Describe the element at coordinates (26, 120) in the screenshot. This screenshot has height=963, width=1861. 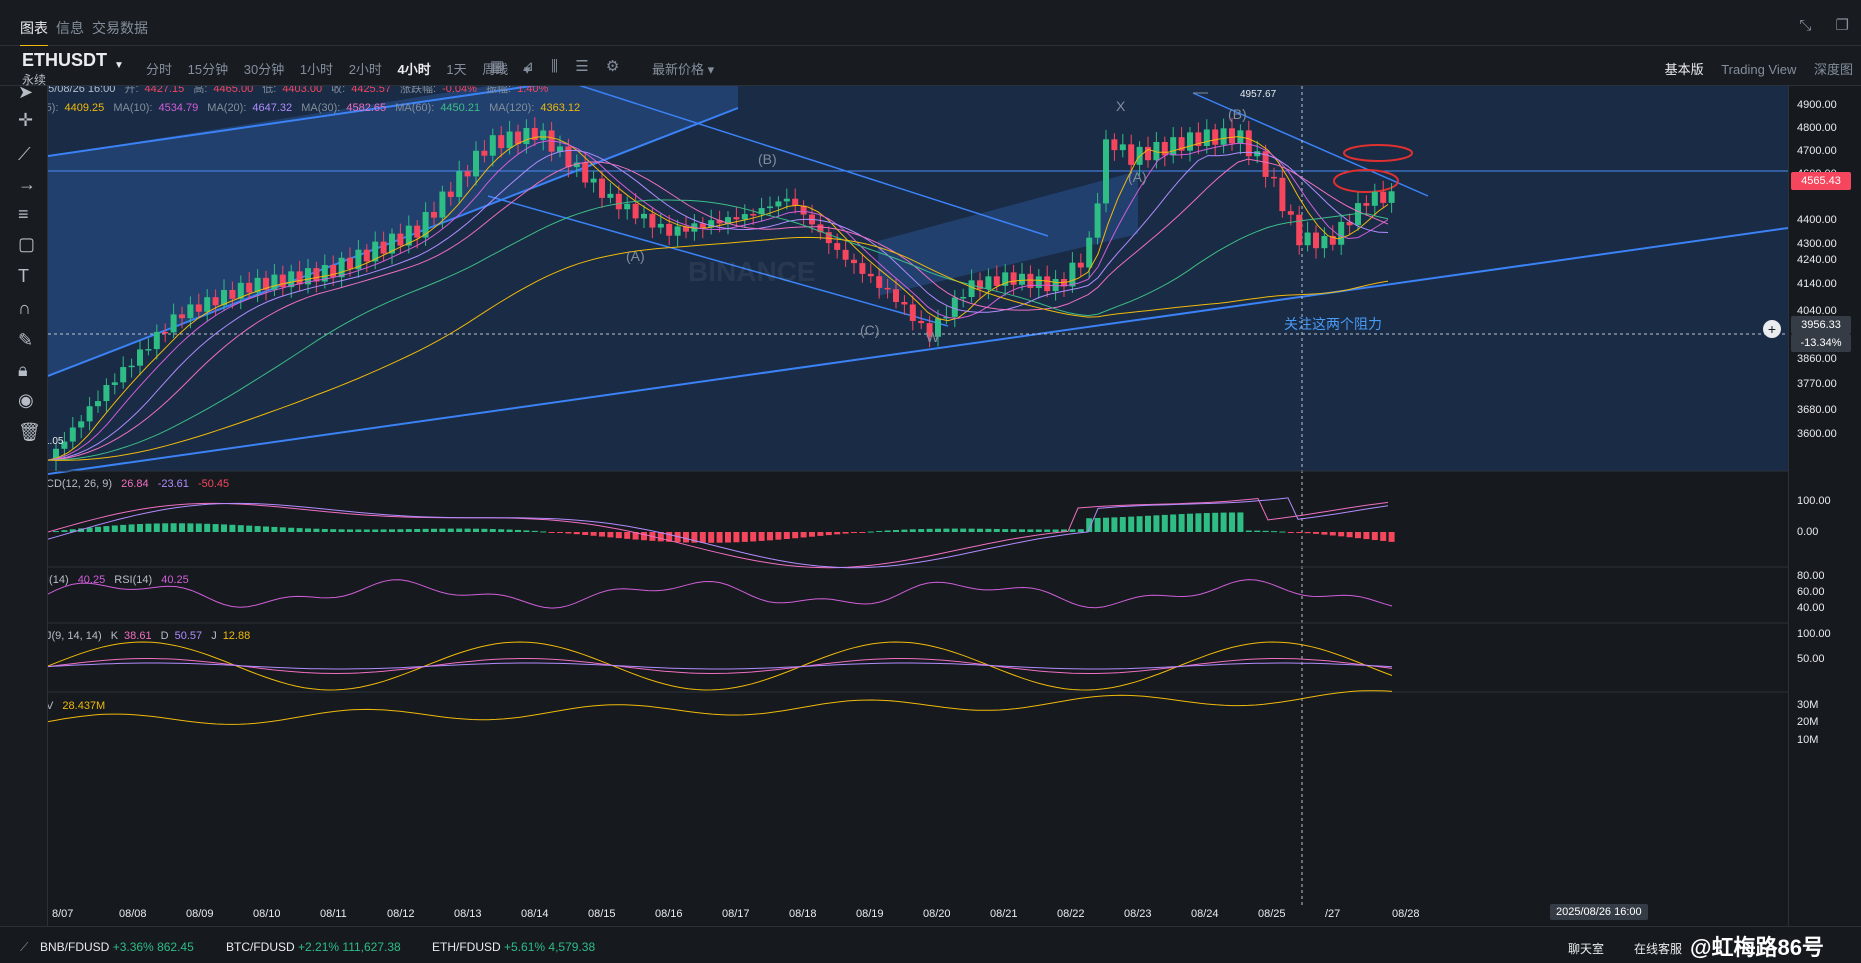
I see `crosshair-icon: ✛` at that location.